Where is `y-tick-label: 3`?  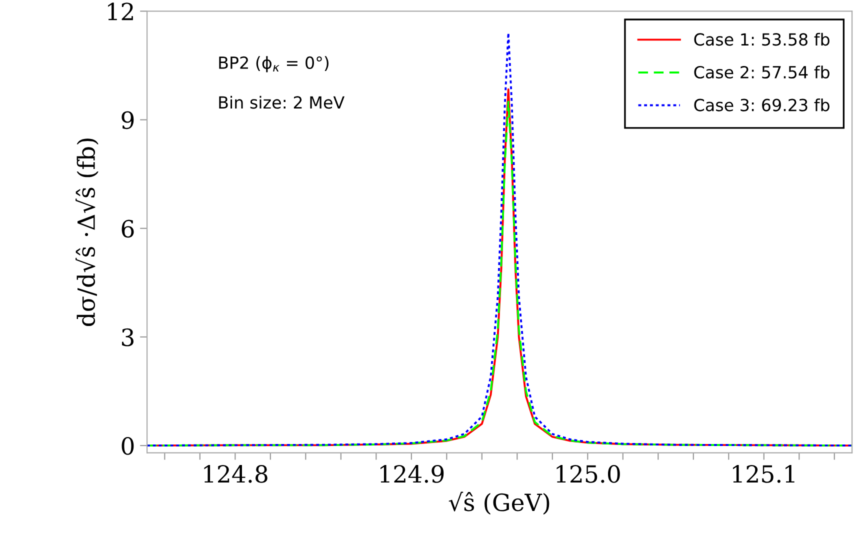
y-tick-label: 3 is located at coordinates (128, 337).